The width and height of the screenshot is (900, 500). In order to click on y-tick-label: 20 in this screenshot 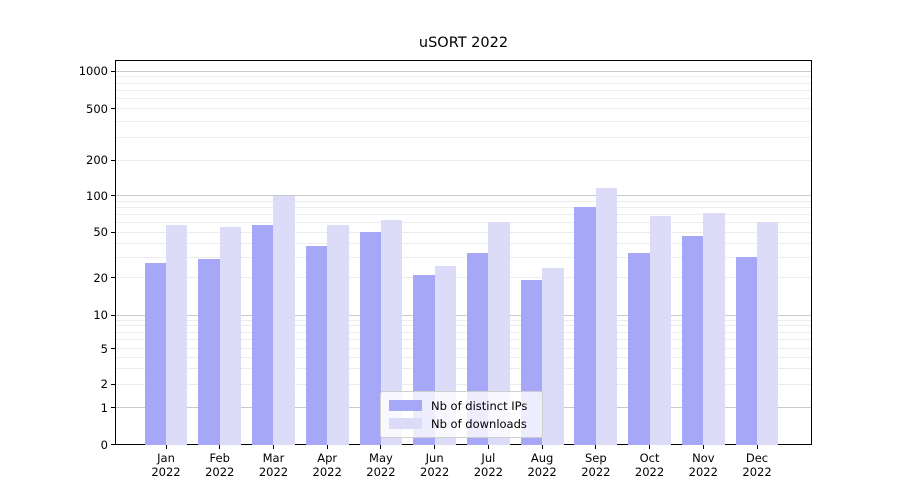, I will do `click(100, 277)`.